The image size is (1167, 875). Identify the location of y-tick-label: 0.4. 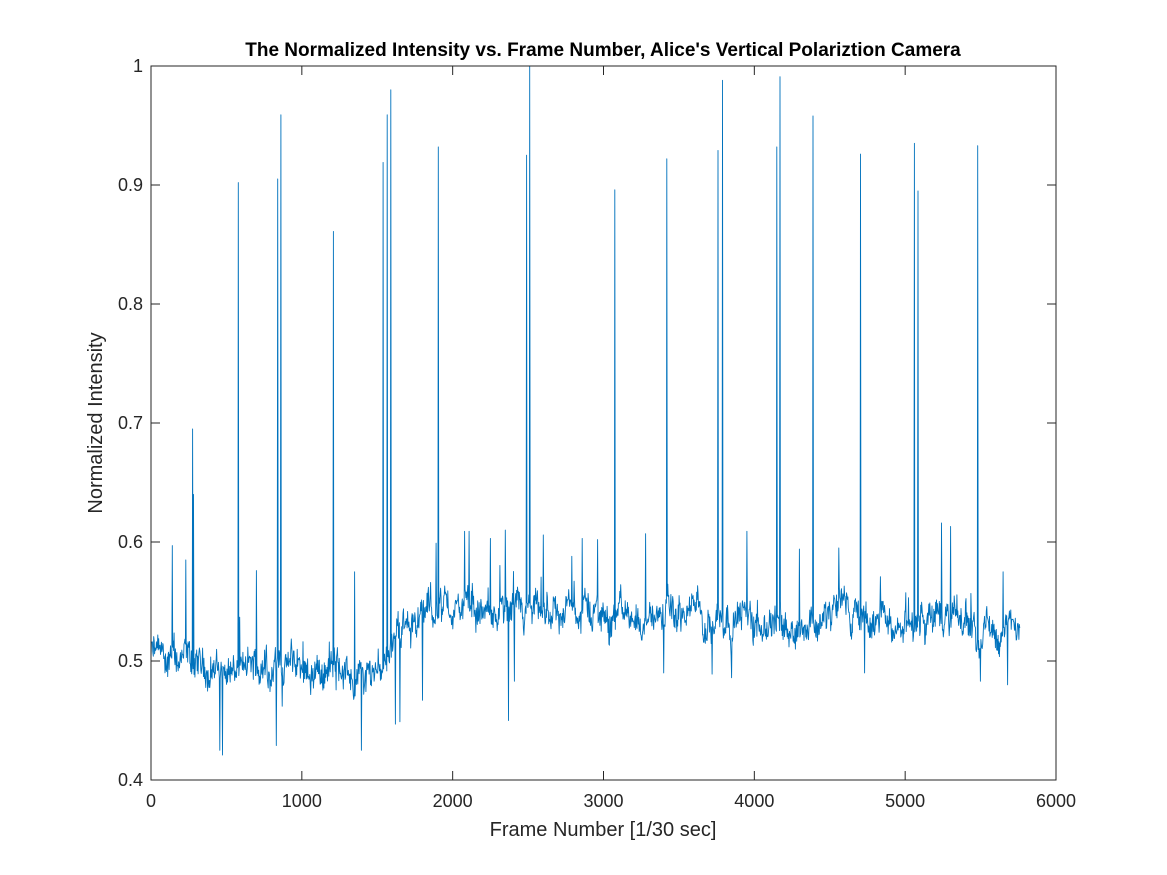
(130, 780).